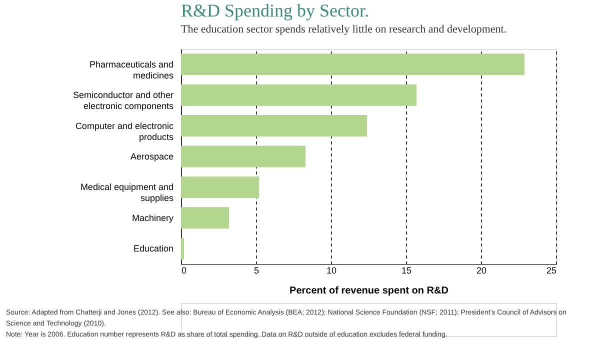  What do you see at coordinates (184, 271) in the screenshot?
I see `x-tick-label: 0` at bounding box center [184, 271].